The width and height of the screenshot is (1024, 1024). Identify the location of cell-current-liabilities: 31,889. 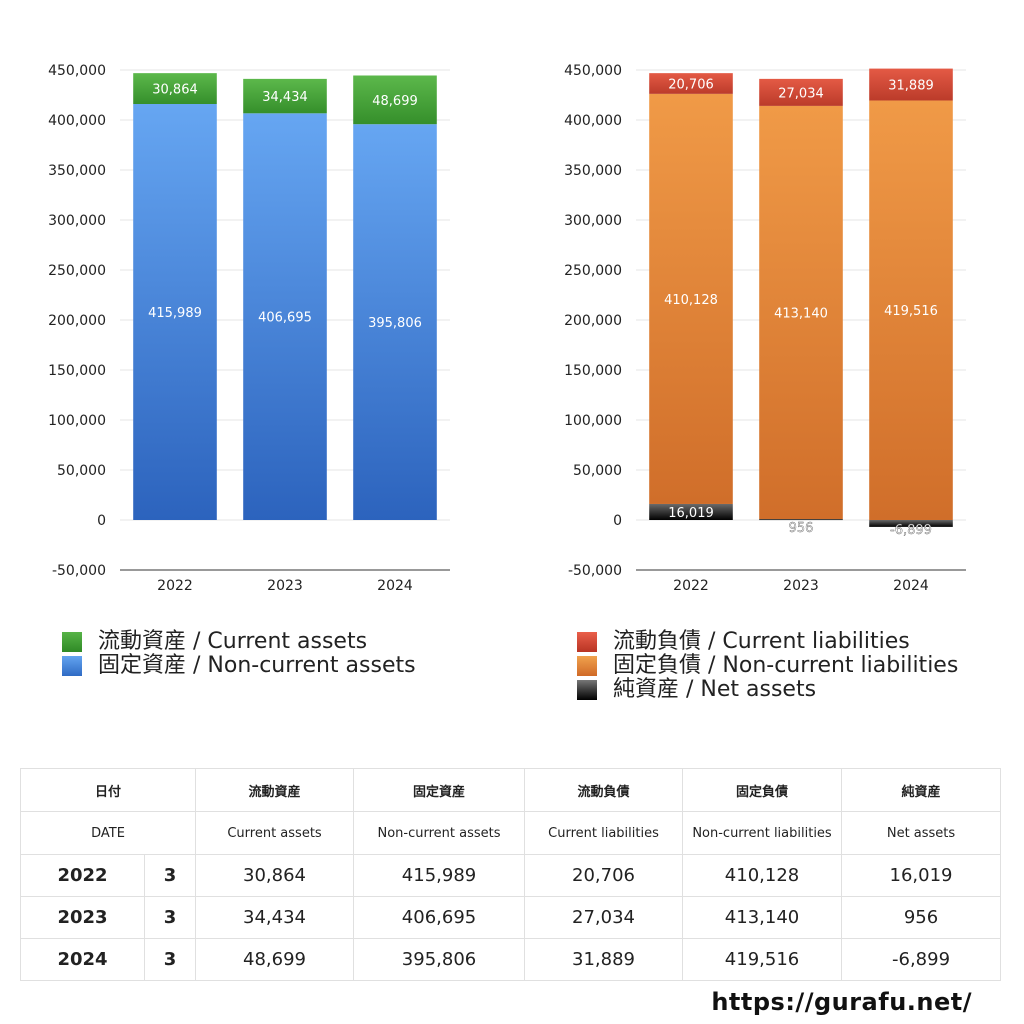
(604, 959).